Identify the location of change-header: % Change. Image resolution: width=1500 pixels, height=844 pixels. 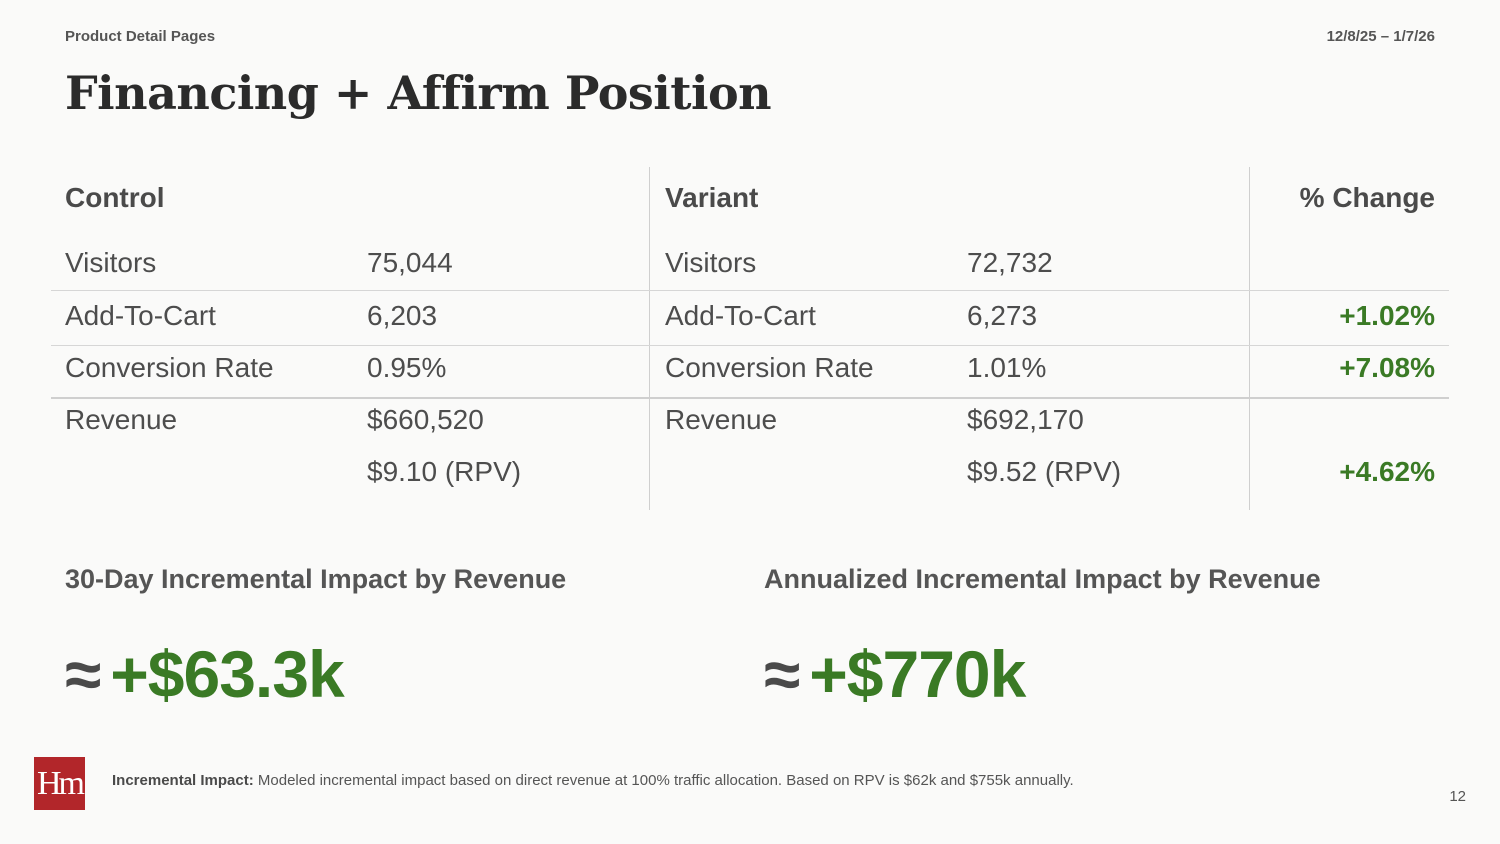
(1367, 197).